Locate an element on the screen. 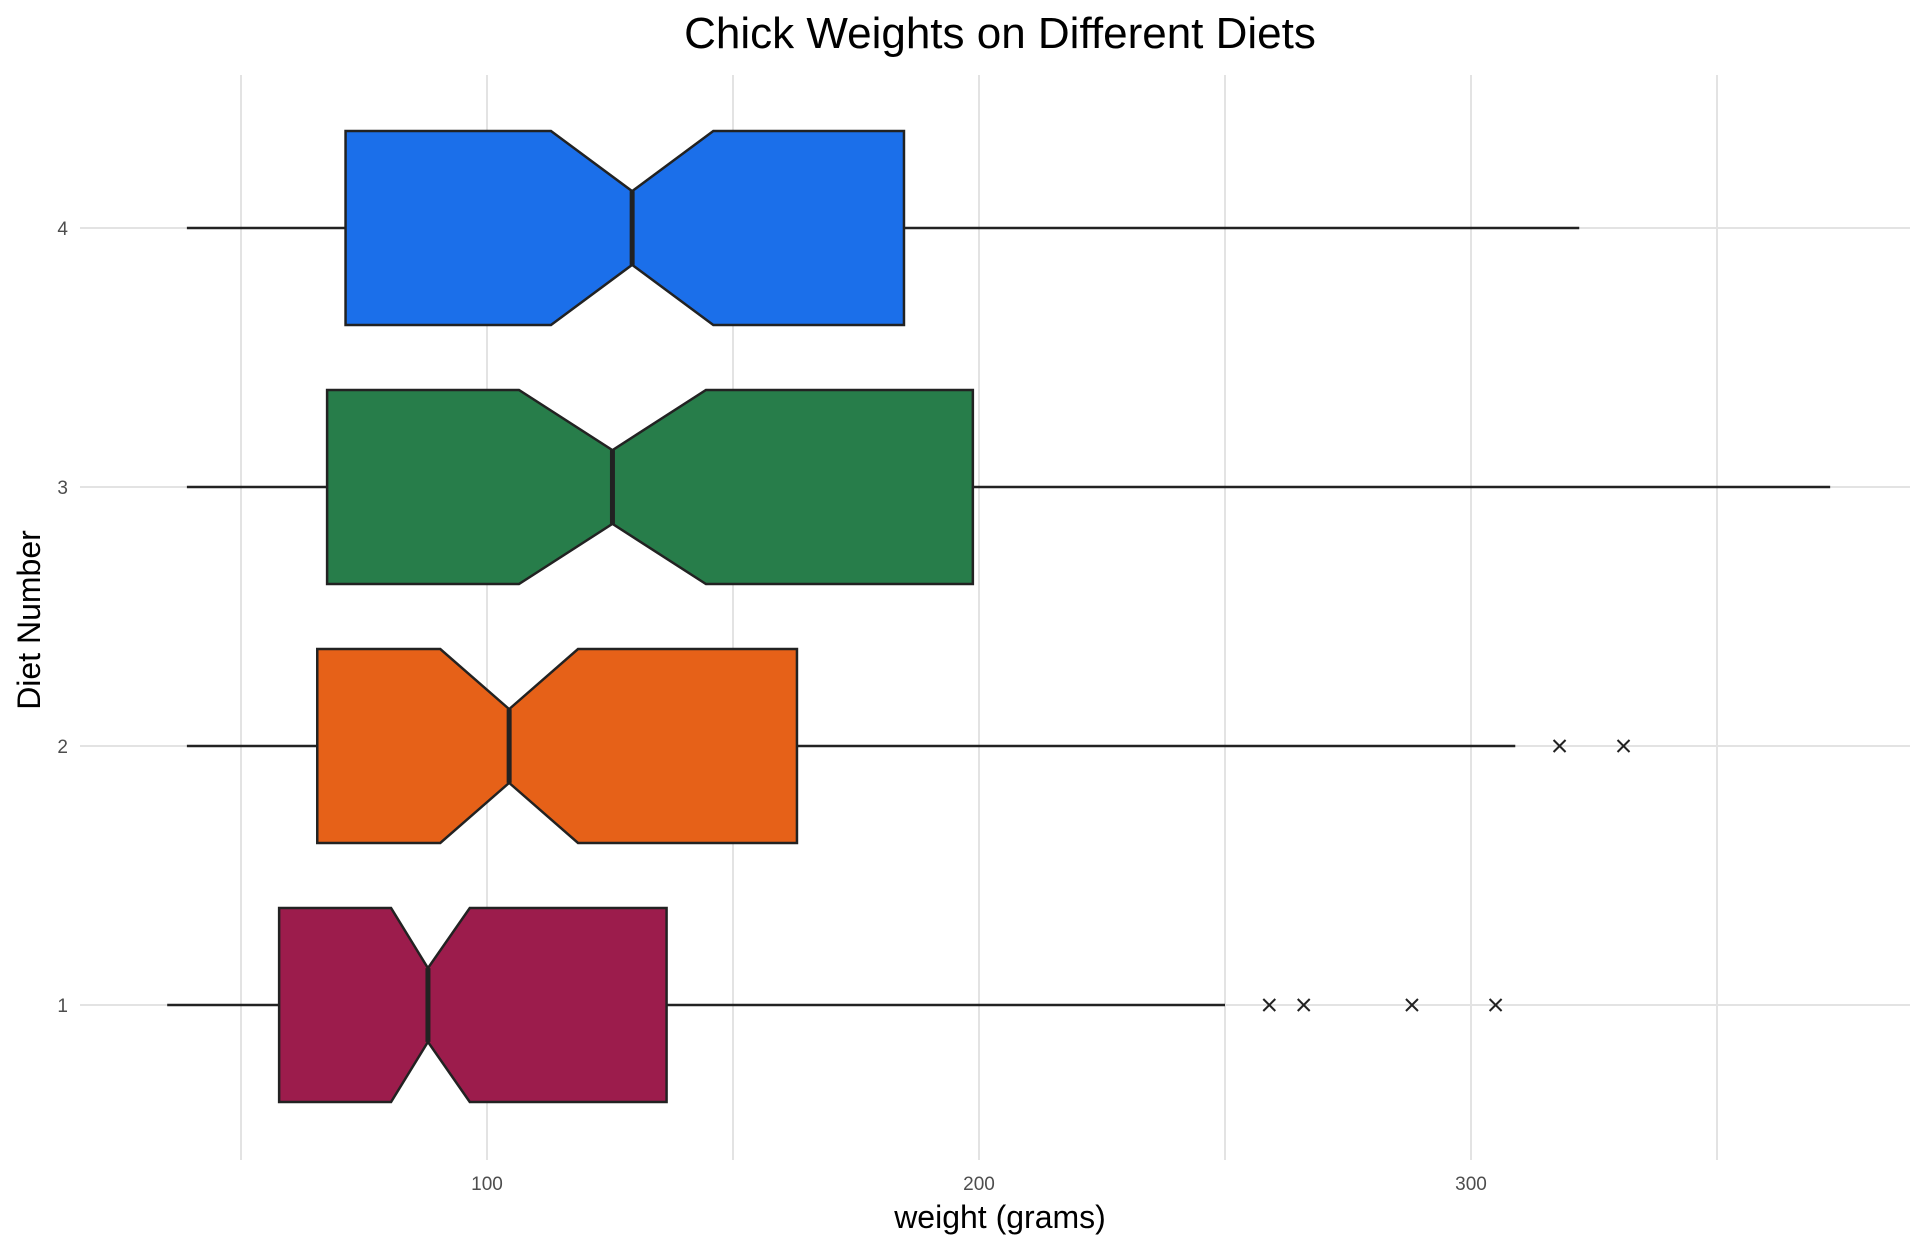  chart-title: Chick Weights on Different Diets is located at coordinates (1000, 33).